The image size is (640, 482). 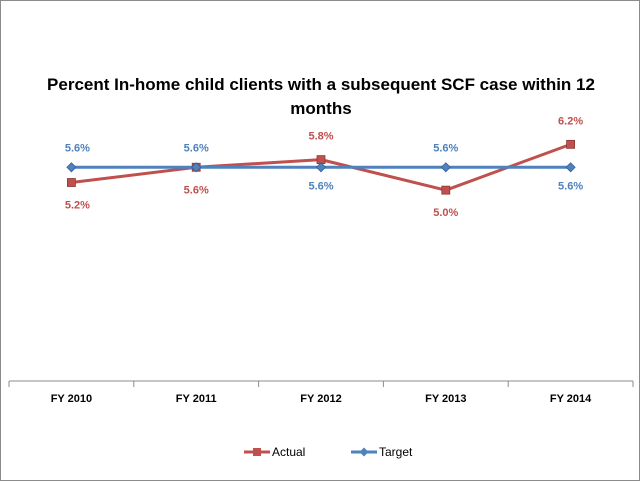 I want to click on x-tick-label: FY 2014, so click(x=571, y=399).